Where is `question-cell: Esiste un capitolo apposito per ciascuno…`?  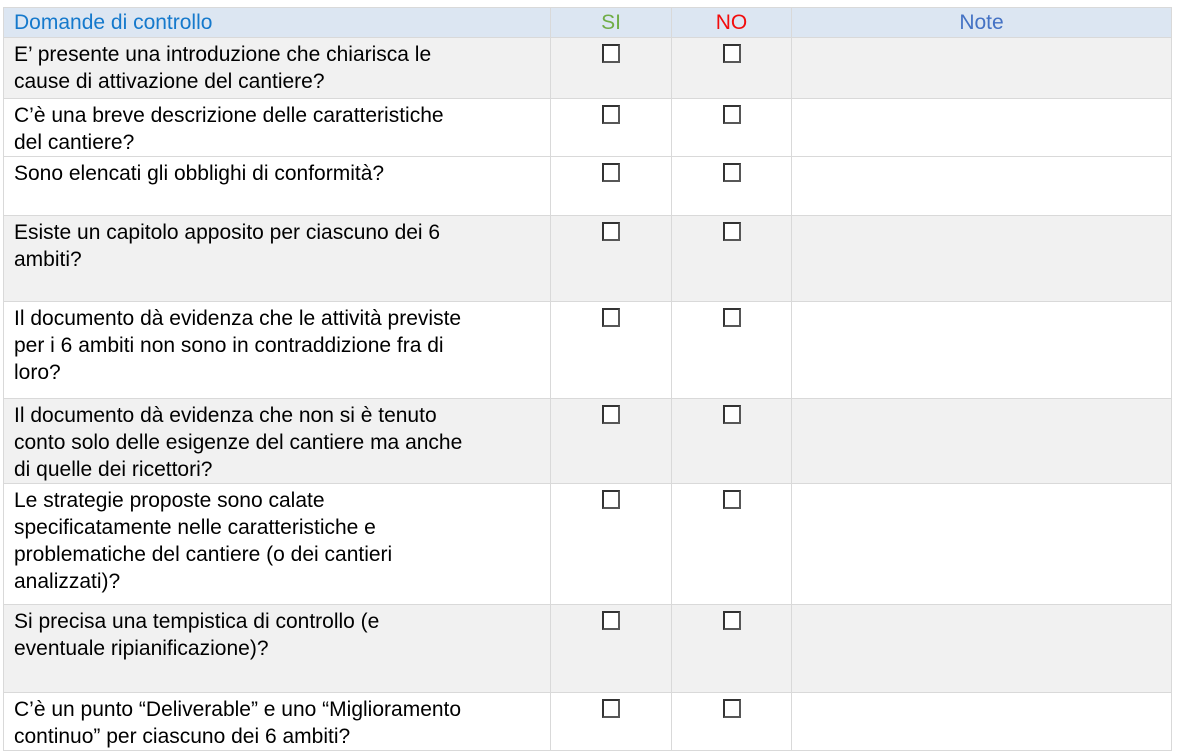 question-cell: Esiste un capitolo apposito per ciascuno… is located at coordinates (277, 258).